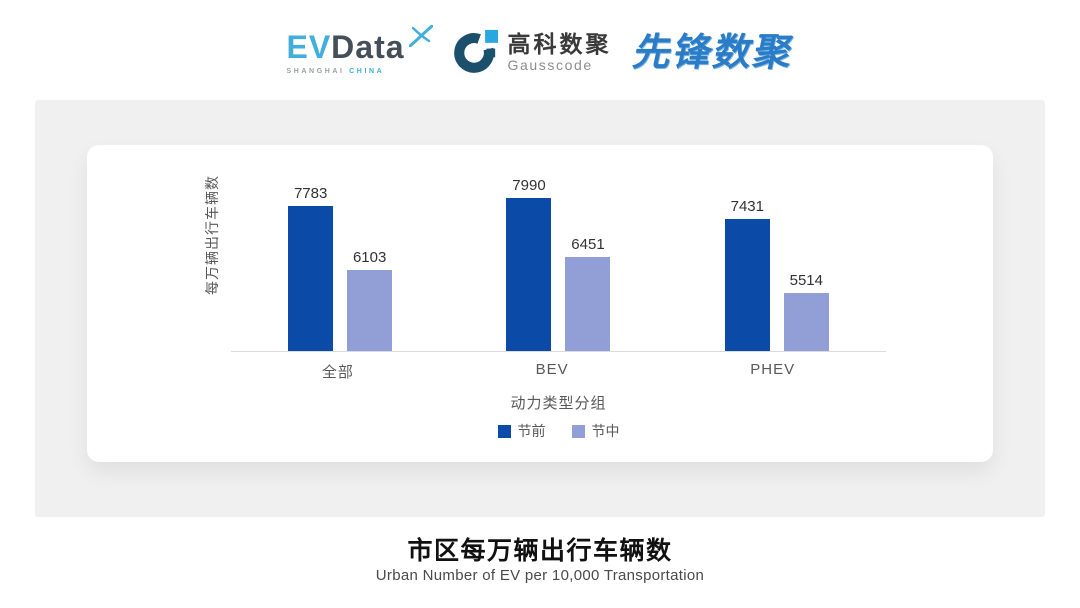 This screenshot has height=608, width=1080. I want to click on gausscode-cn-text: 高科数聚, so click(559, 43).